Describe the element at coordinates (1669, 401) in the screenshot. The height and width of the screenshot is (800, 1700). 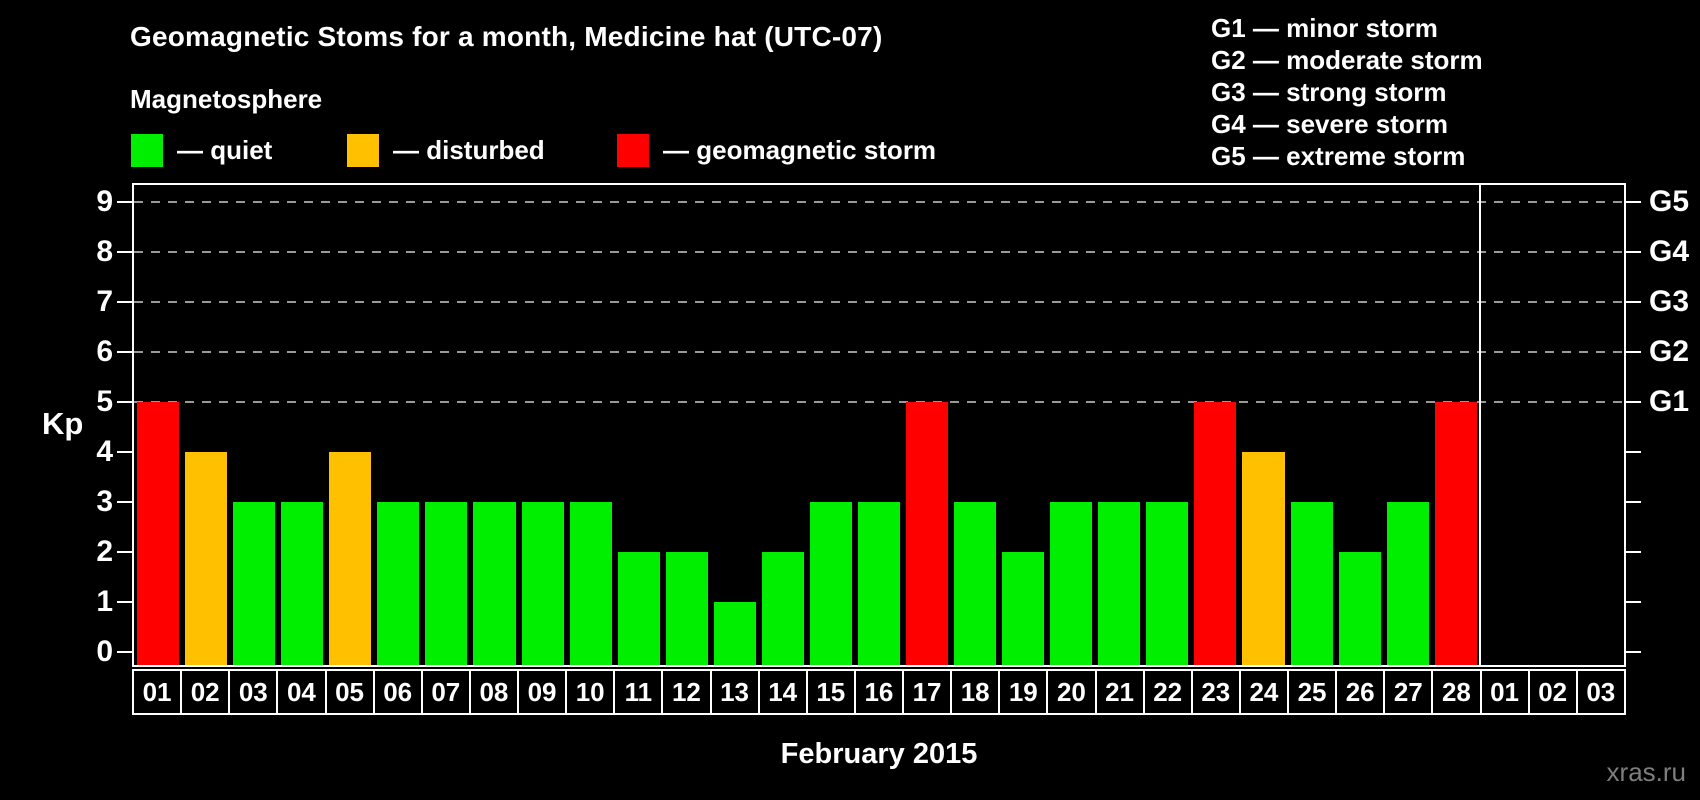
I see `right-axis-label-g1: G1` at that location.